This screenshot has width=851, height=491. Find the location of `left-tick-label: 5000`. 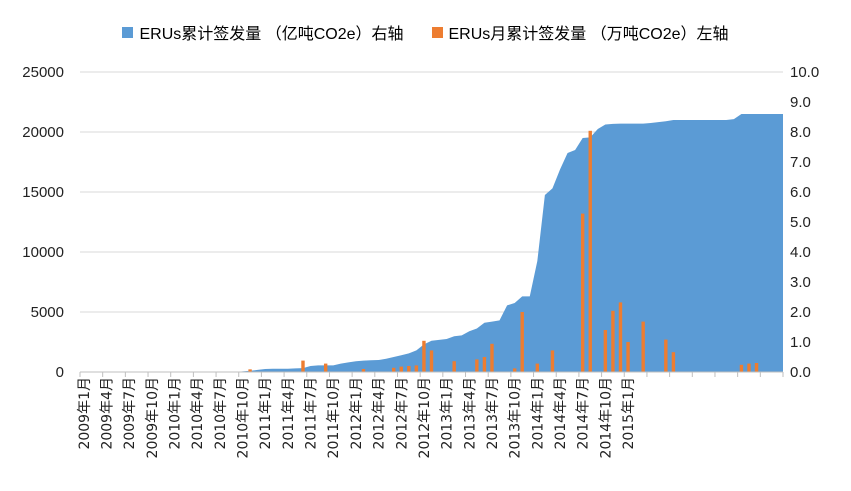

left-tick-label: 5000 is located at coordinates (47, 312).